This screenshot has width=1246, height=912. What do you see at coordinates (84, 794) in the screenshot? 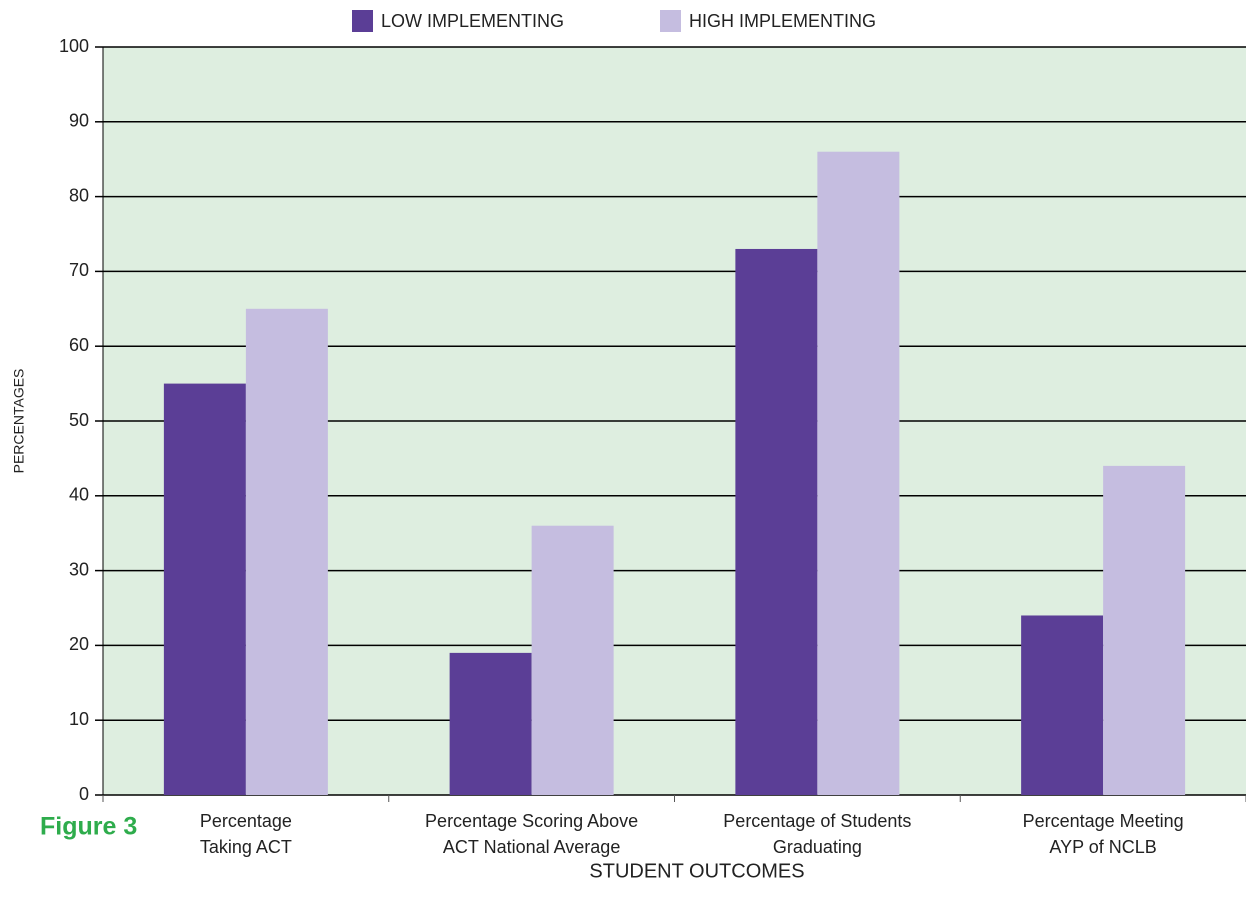
I see `y-tick-label: 0` at bounding box center [84, 794].